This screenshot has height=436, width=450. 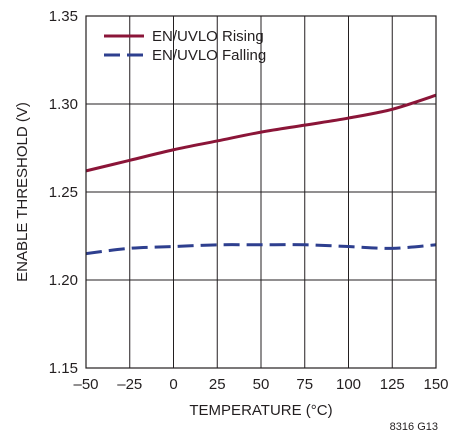 I want to click on y-tick-label: 1.20, so click(x=63, y=280).